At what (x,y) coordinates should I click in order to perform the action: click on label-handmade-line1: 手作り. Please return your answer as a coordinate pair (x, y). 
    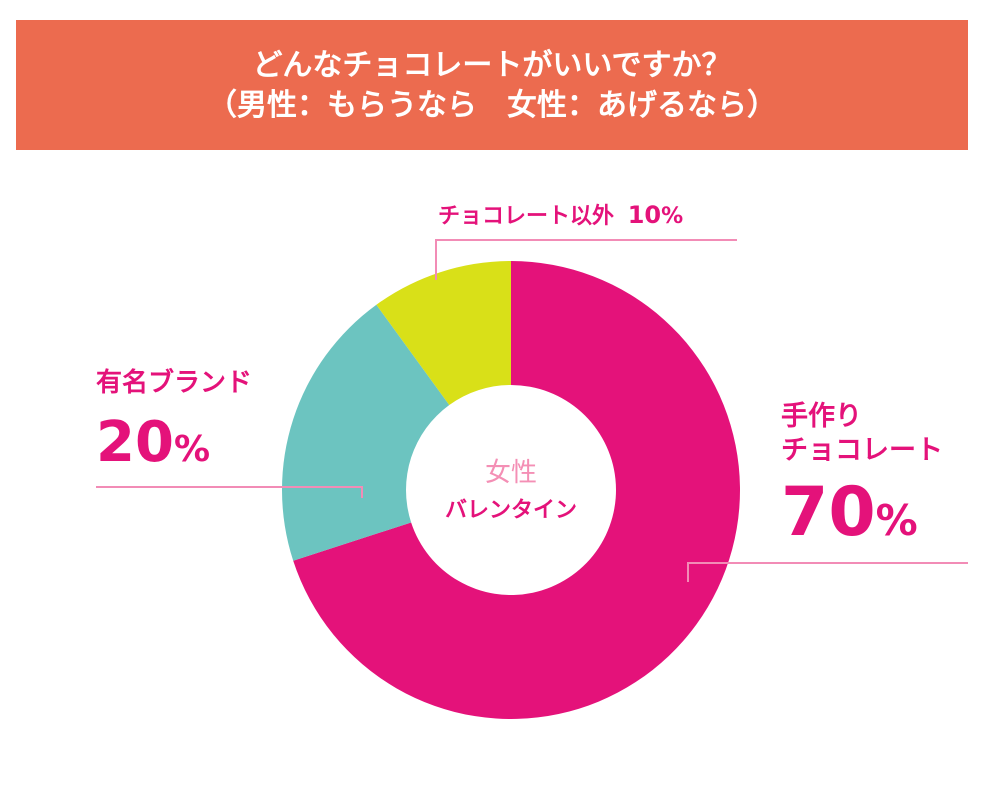
    Looking at the image, I should click on (821, 416).